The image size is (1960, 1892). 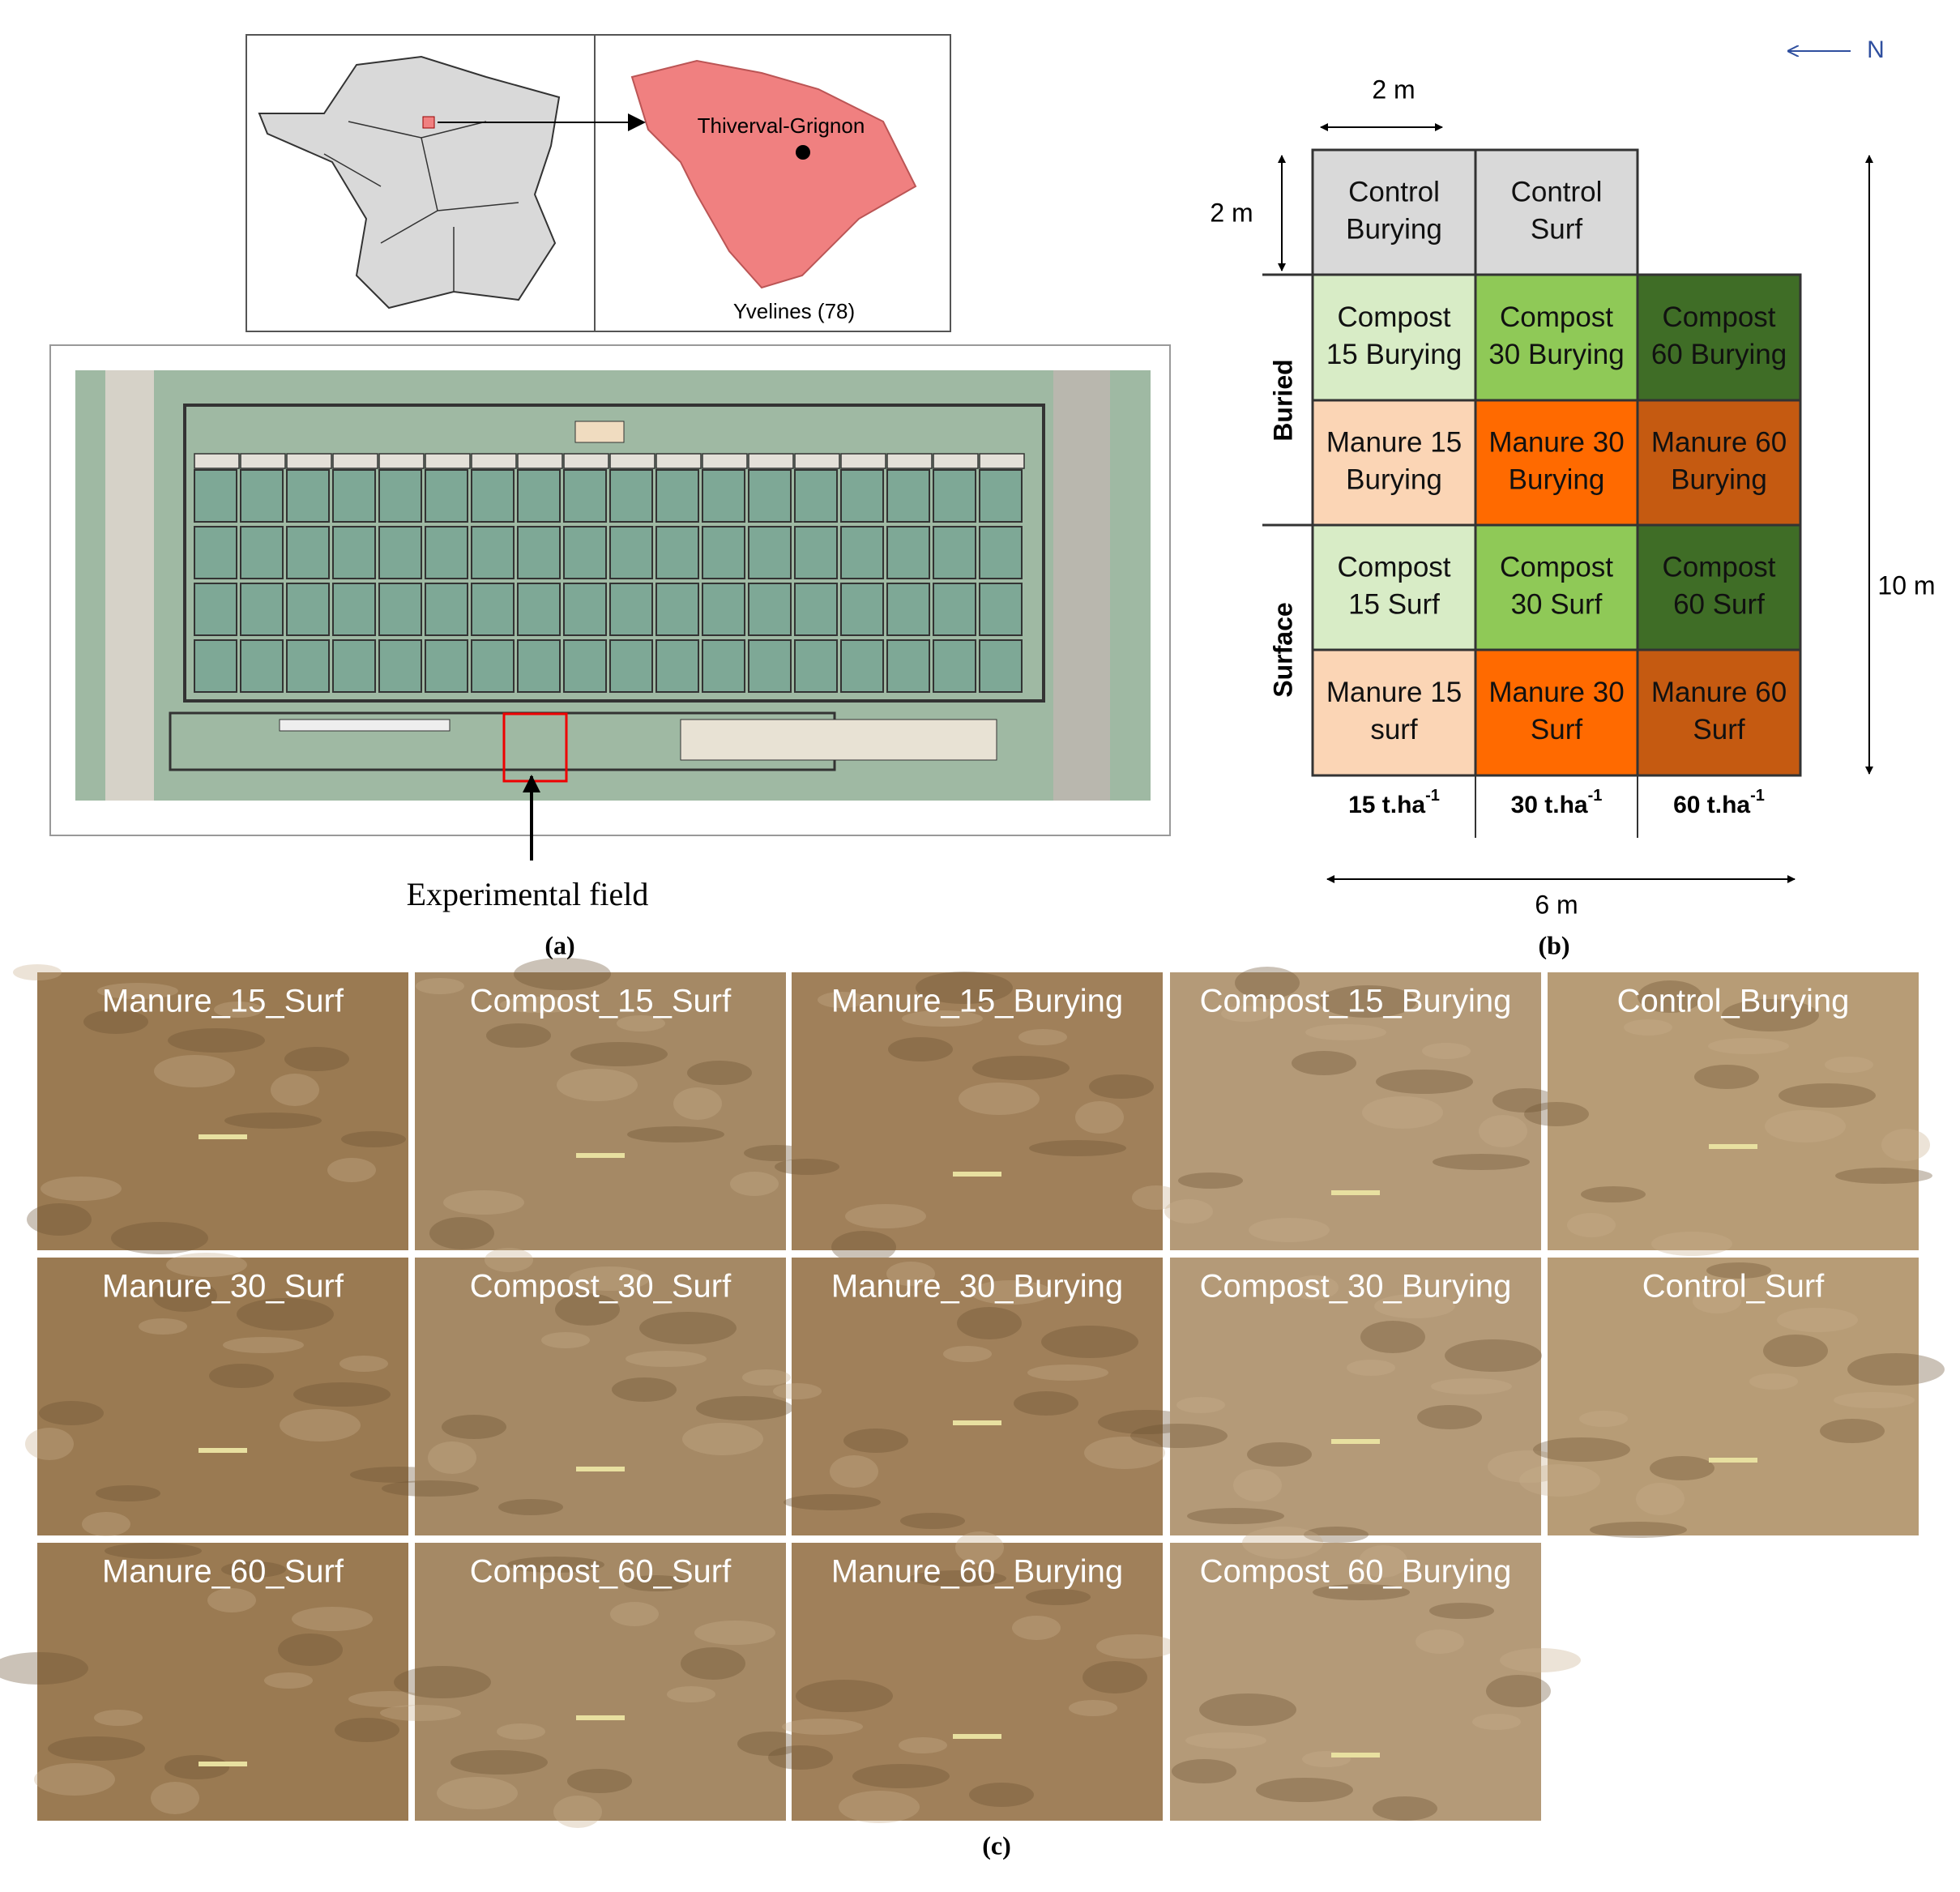 I want to click on column-label-base: 30 t.ha, so click(x=1550, y=805).